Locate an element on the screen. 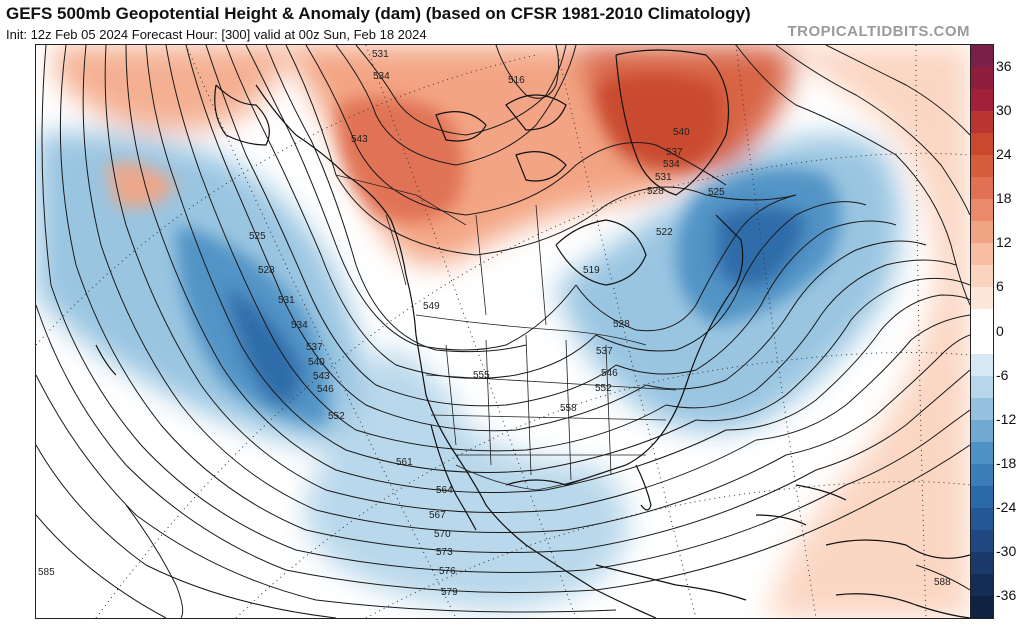 This screenshot has height=638, width=1024. contour-label: 567 is located at coordinates (437, 515).